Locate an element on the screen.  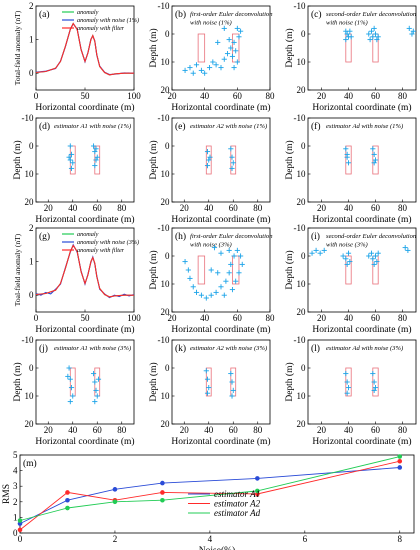
panel-label: (g) is located at coordinates (44, 236).